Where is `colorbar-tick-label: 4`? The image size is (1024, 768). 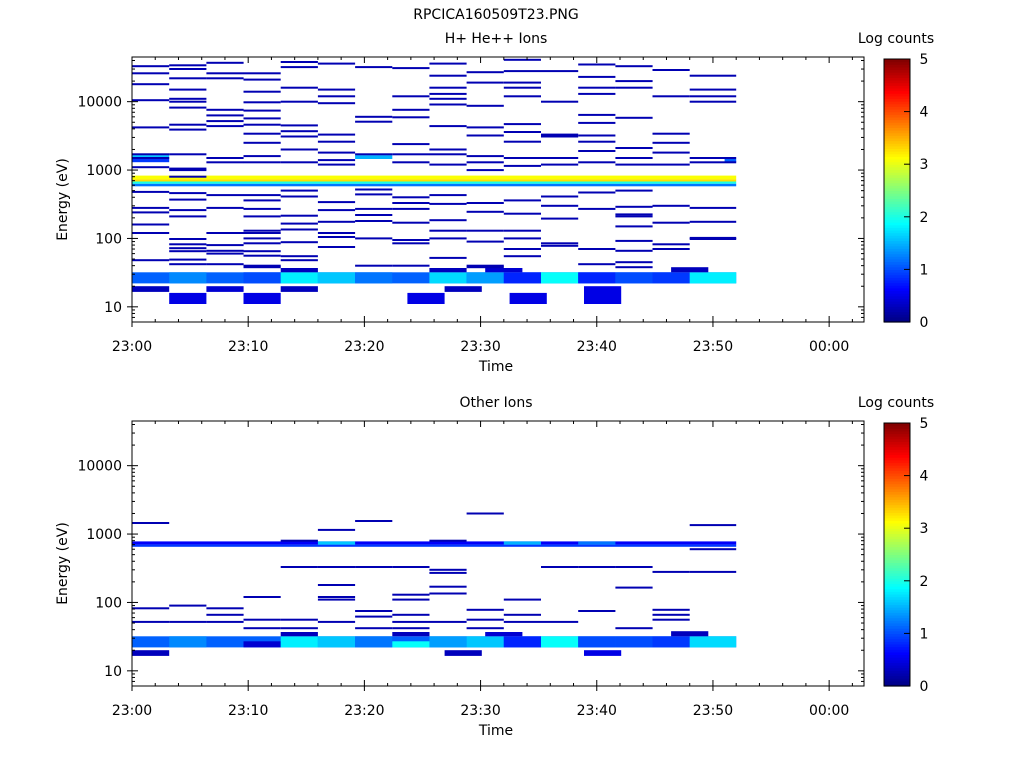 colorbar-tick-label: 4 is located at coordinates (924, 113).